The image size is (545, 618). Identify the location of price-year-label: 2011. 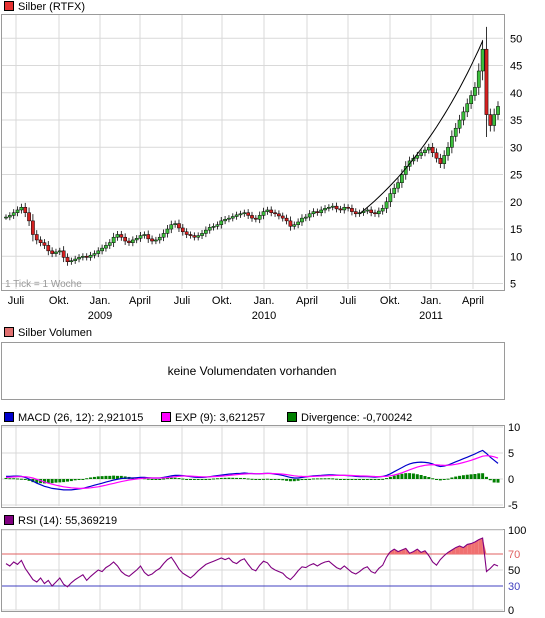
(431, 316).